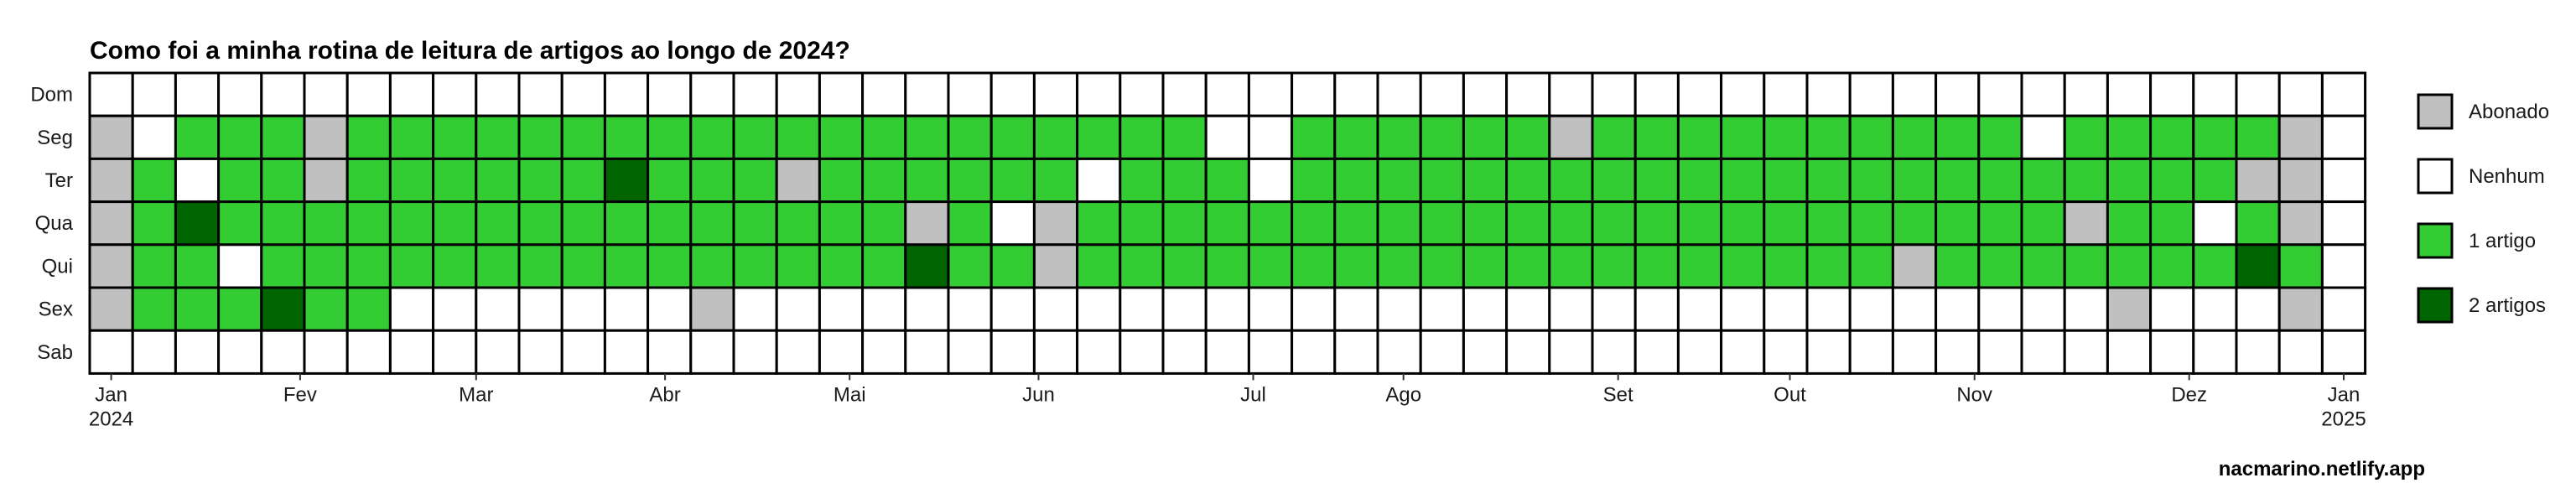 The width and height of the screenshot is (2576, 483). I want to click on weekday-label: Qua, so click(54, 223).